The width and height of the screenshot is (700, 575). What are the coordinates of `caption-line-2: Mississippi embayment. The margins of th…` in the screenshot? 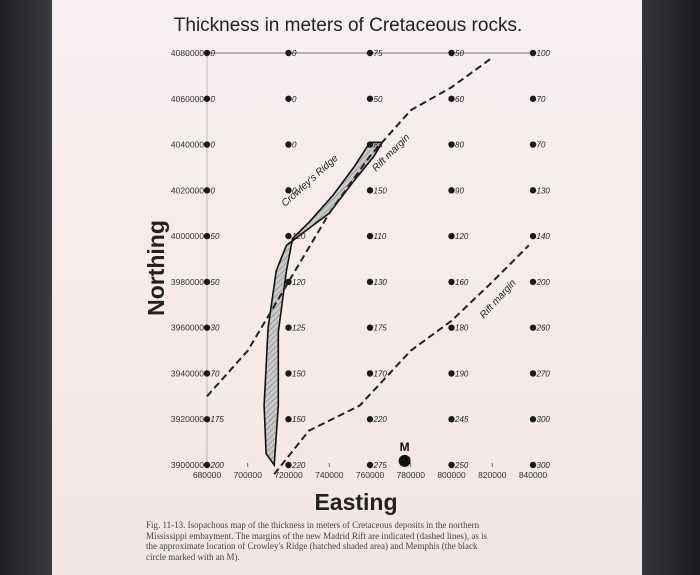 It's located at (317, 535).